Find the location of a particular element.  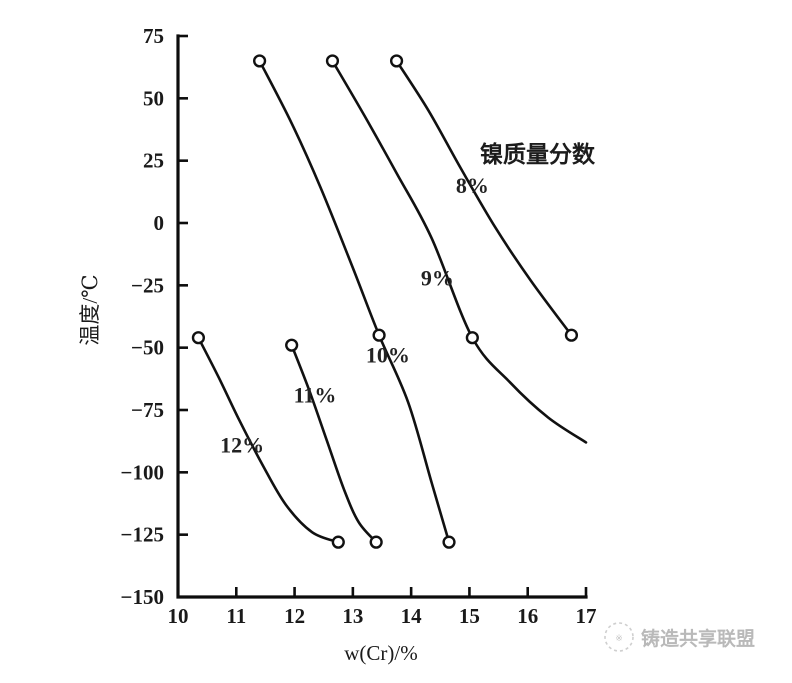

logo-inner-glyph: ※ is located at coordinates (619, 639).